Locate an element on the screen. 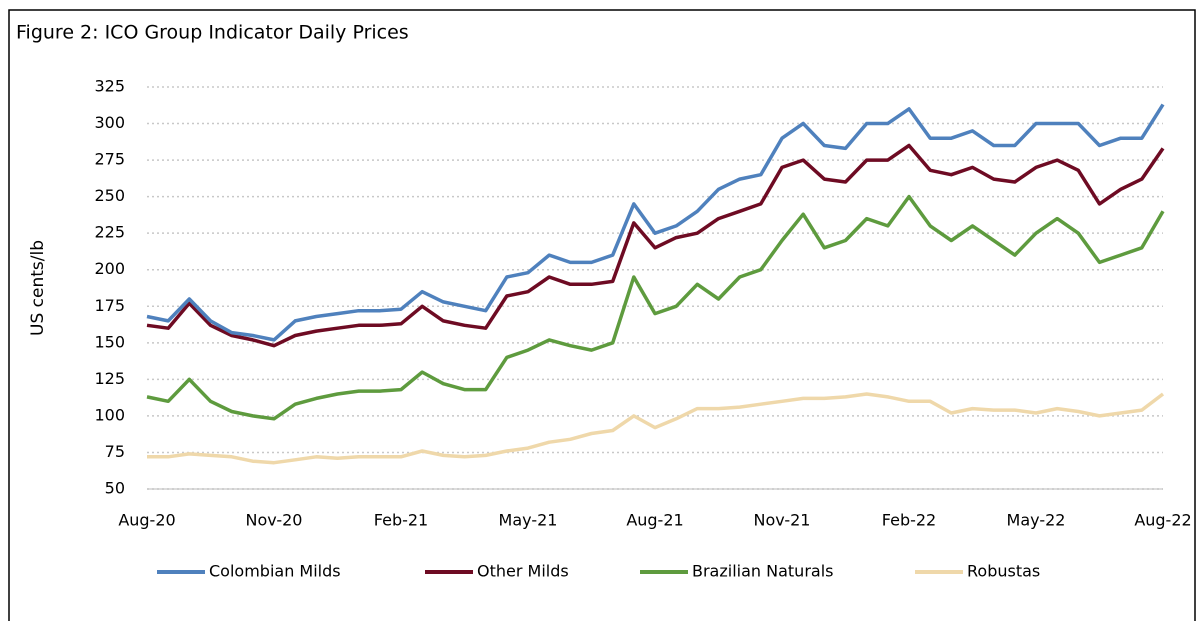  y-tick-label: 150 is located at coordinates (109, 341).